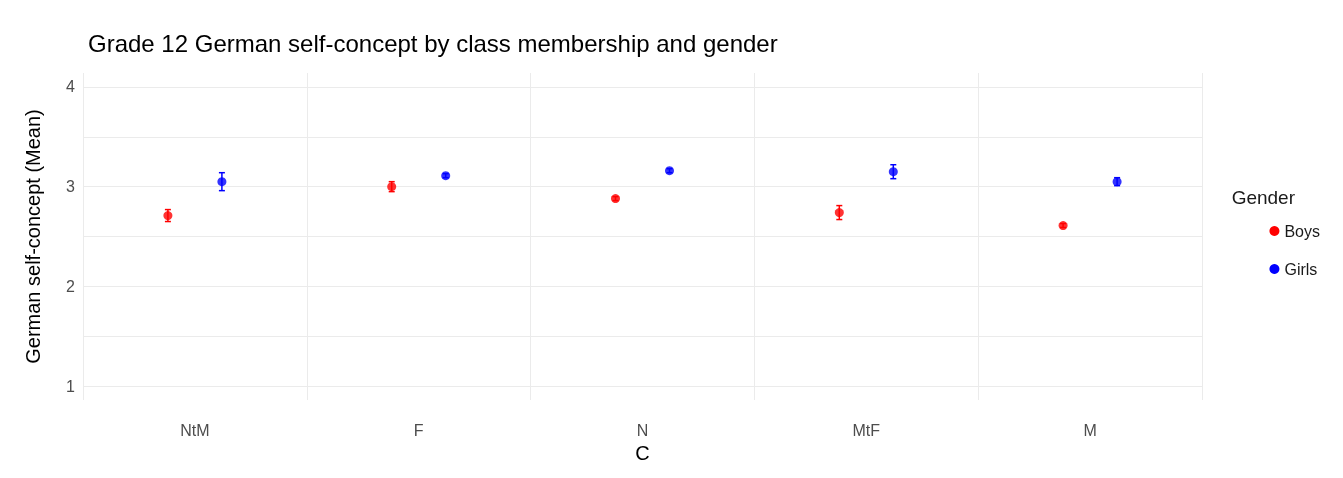 The image size is (1343, 478). What do you see at coordinates (33, 236) in the screenshot?
I see `y-axis-title: German self-concept (Mean)` at bounding box center [33, 236].